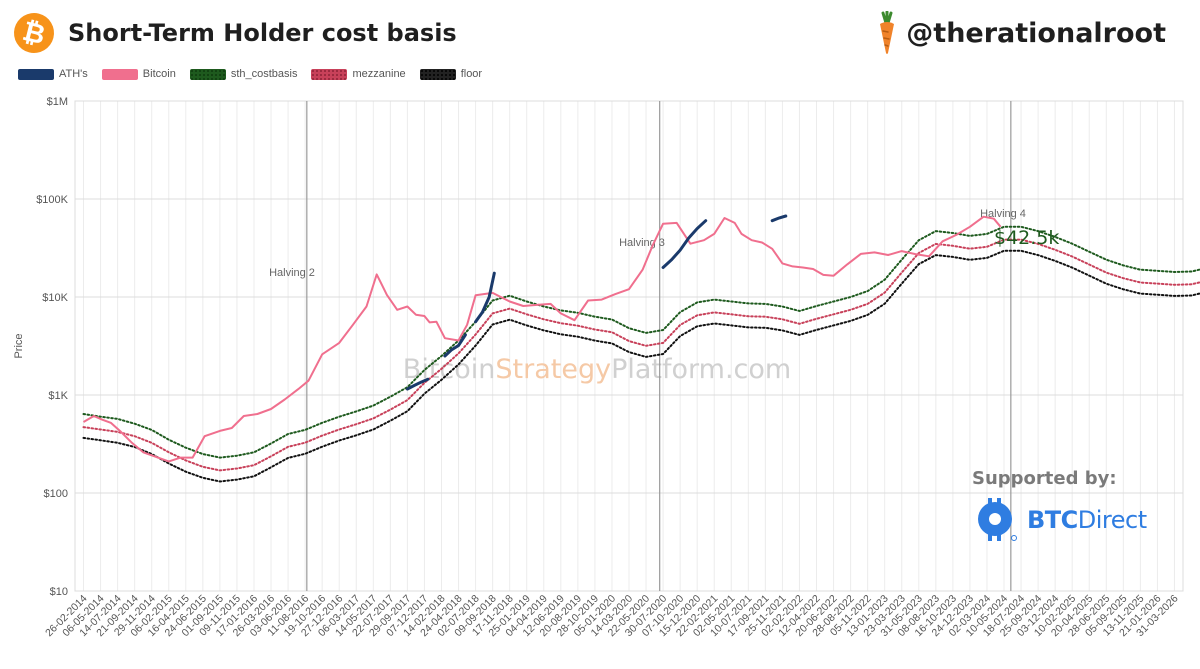 The image size is (1200, 669). I want to click on watermark-part-accent: Strategy, so click(553, 369).